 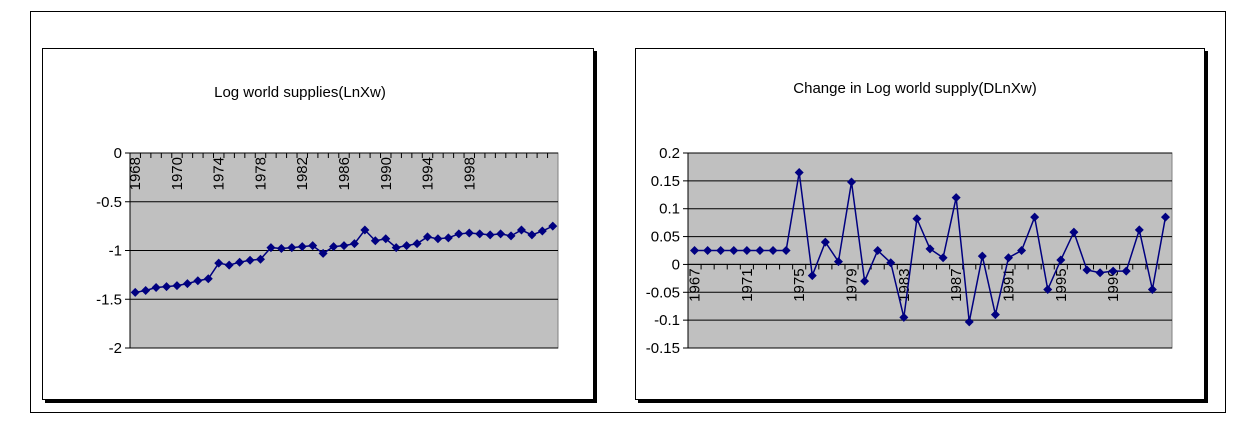 I want to click on y-tick-label: 0.05, so click(x=665, y=237).